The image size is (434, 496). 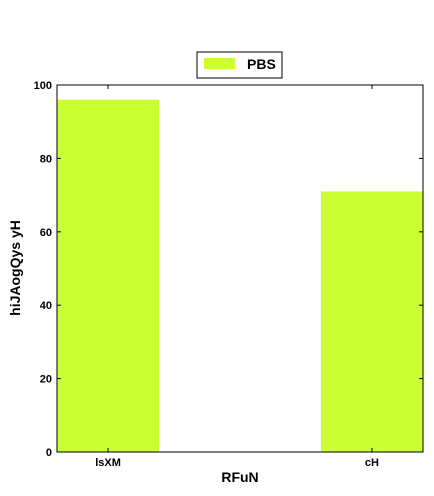 I want to click on legend-label-pbs: PBS, so click(x=261, y=64).